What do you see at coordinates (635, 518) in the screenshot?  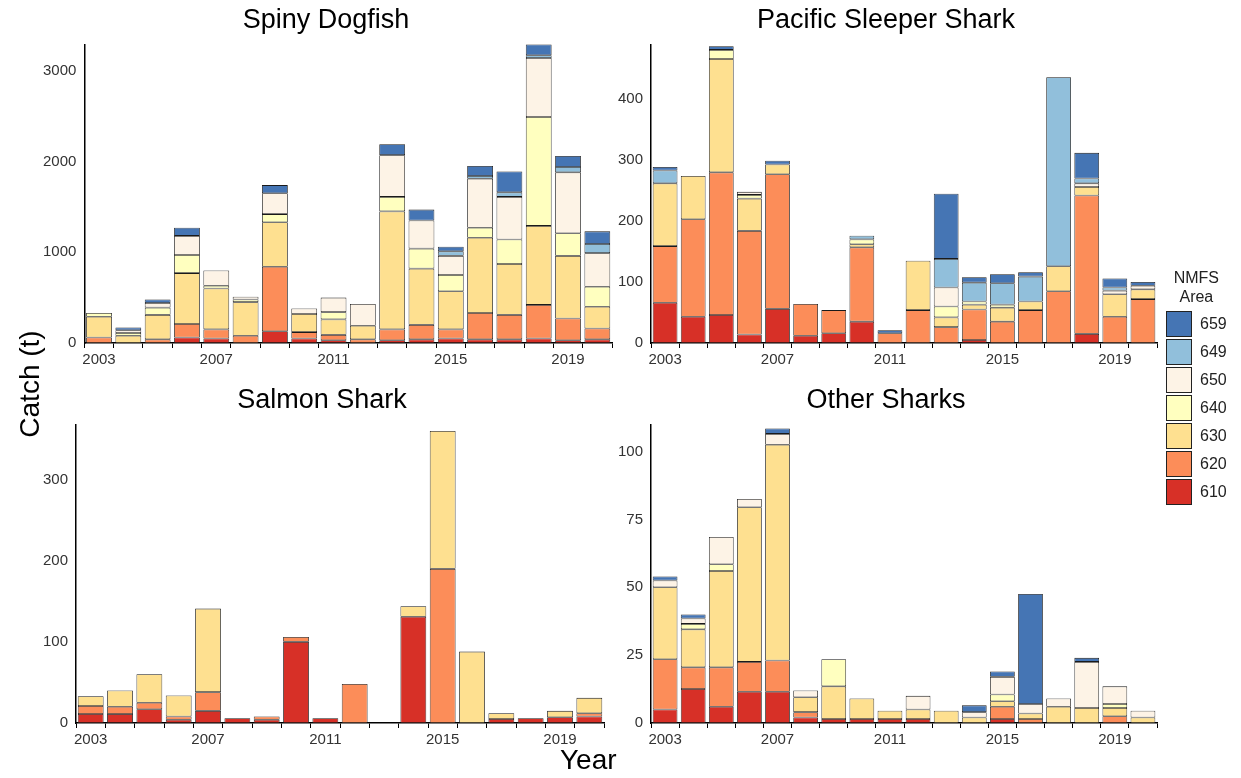 I see `y-tick-label: 75` at bounding box center [635, 518].